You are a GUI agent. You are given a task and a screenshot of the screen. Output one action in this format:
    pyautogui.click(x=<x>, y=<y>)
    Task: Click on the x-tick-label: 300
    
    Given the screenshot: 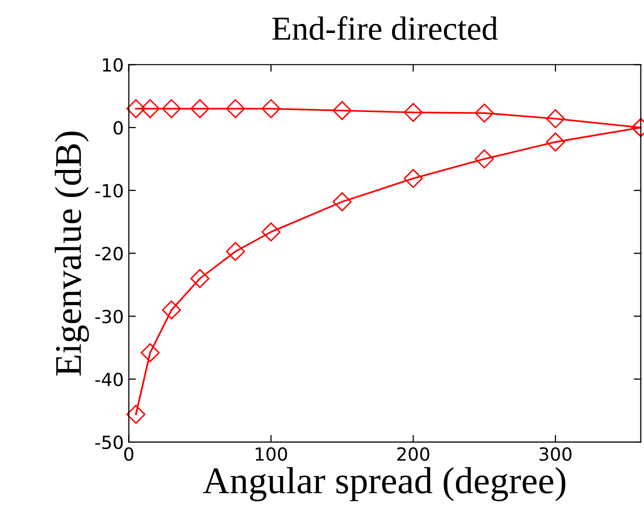 What is the action you would take?
    pyautogui.click(x=556, y=454)
    